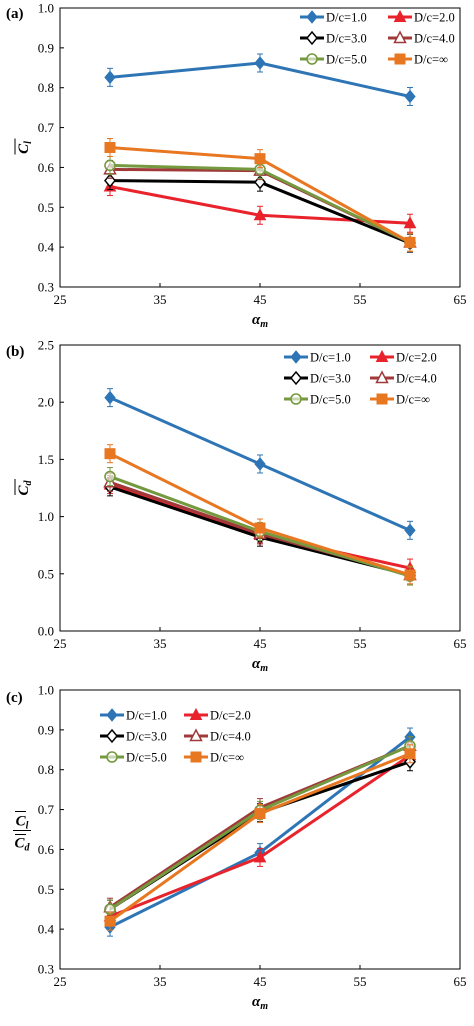 This screenshot has width=474, height=1026. What do you see at coordinates (360, 643) in the screenshot?
I see `x-tick-label: 55` at bounding box center [360, 643].